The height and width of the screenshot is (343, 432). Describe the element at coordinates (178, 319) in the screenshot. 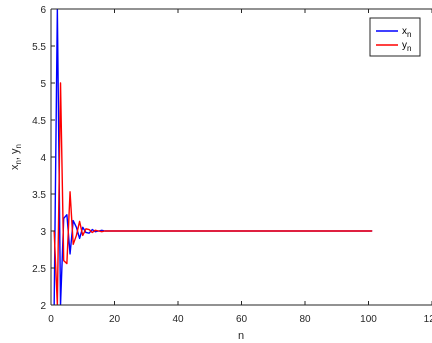

I see `x-tick-label: 40` at that location.